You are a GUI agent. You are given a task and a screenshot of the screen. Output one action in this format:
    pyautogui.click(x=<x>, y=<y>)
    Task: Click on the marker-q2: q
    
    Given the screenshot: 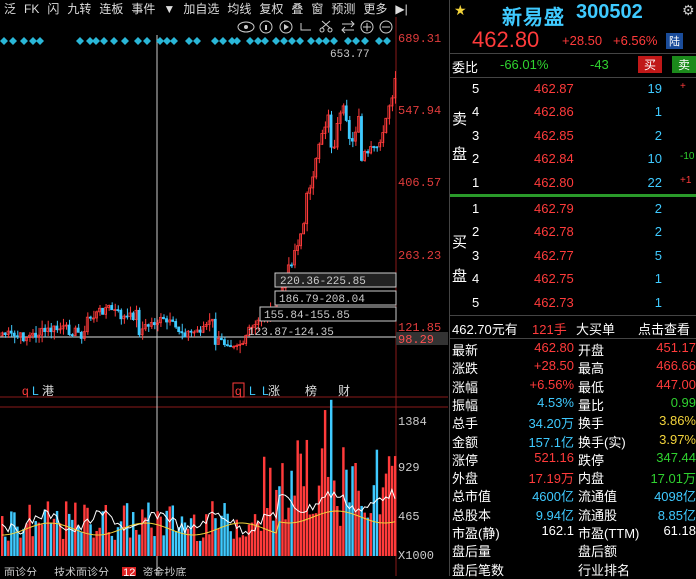 What is the action you would take?
    pyautogui.click(x=238, y=391)
    